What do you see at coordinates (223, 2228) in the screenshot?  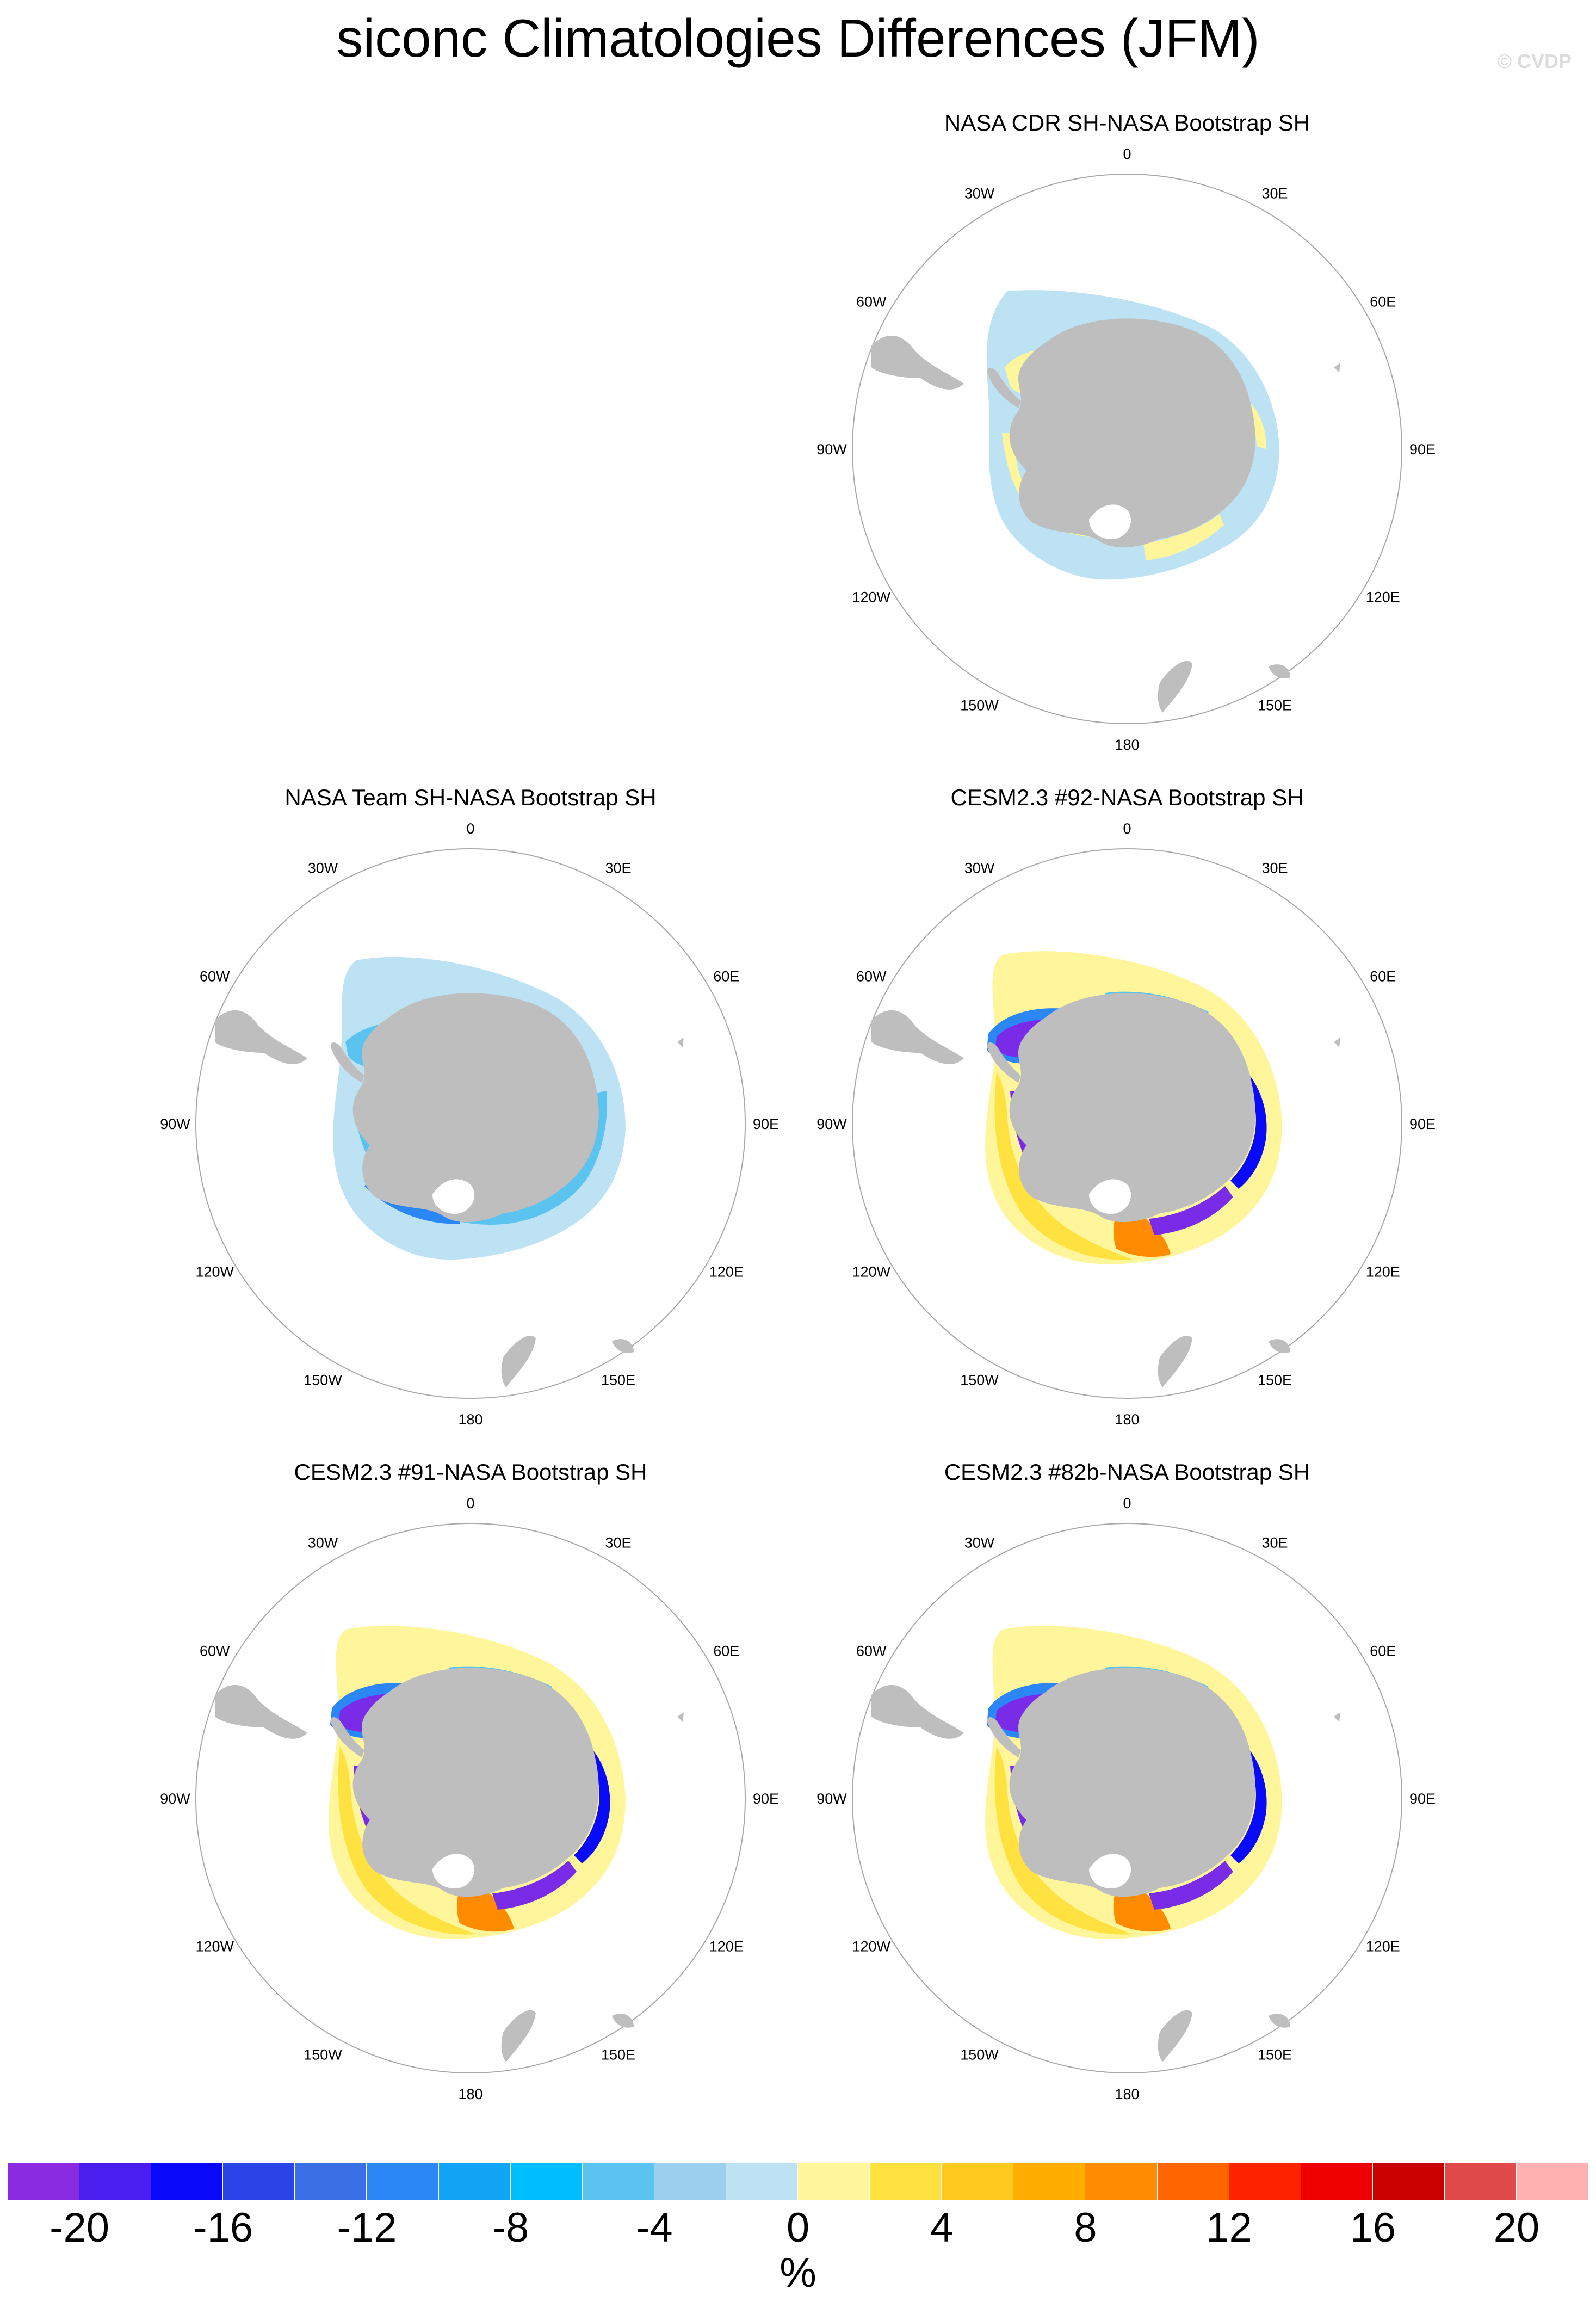 I see `colorbar-tick-label: -16` at bounding box center [223, 2228].